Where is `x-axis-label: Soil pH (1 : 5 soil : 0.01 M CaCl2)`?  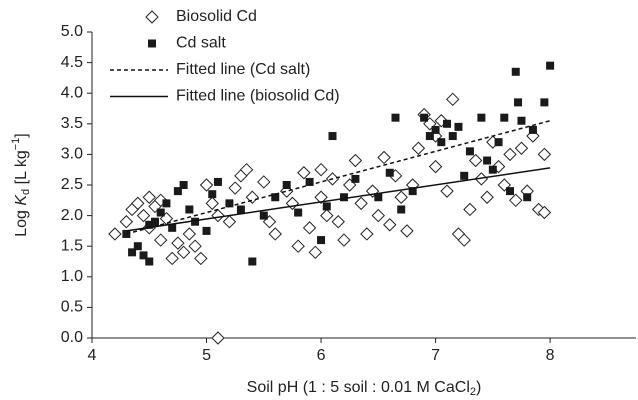
x-axis-label: Soil pH (1 : 5 soil : 0.01 M CaCl2) is located at coordinates (364, 388).